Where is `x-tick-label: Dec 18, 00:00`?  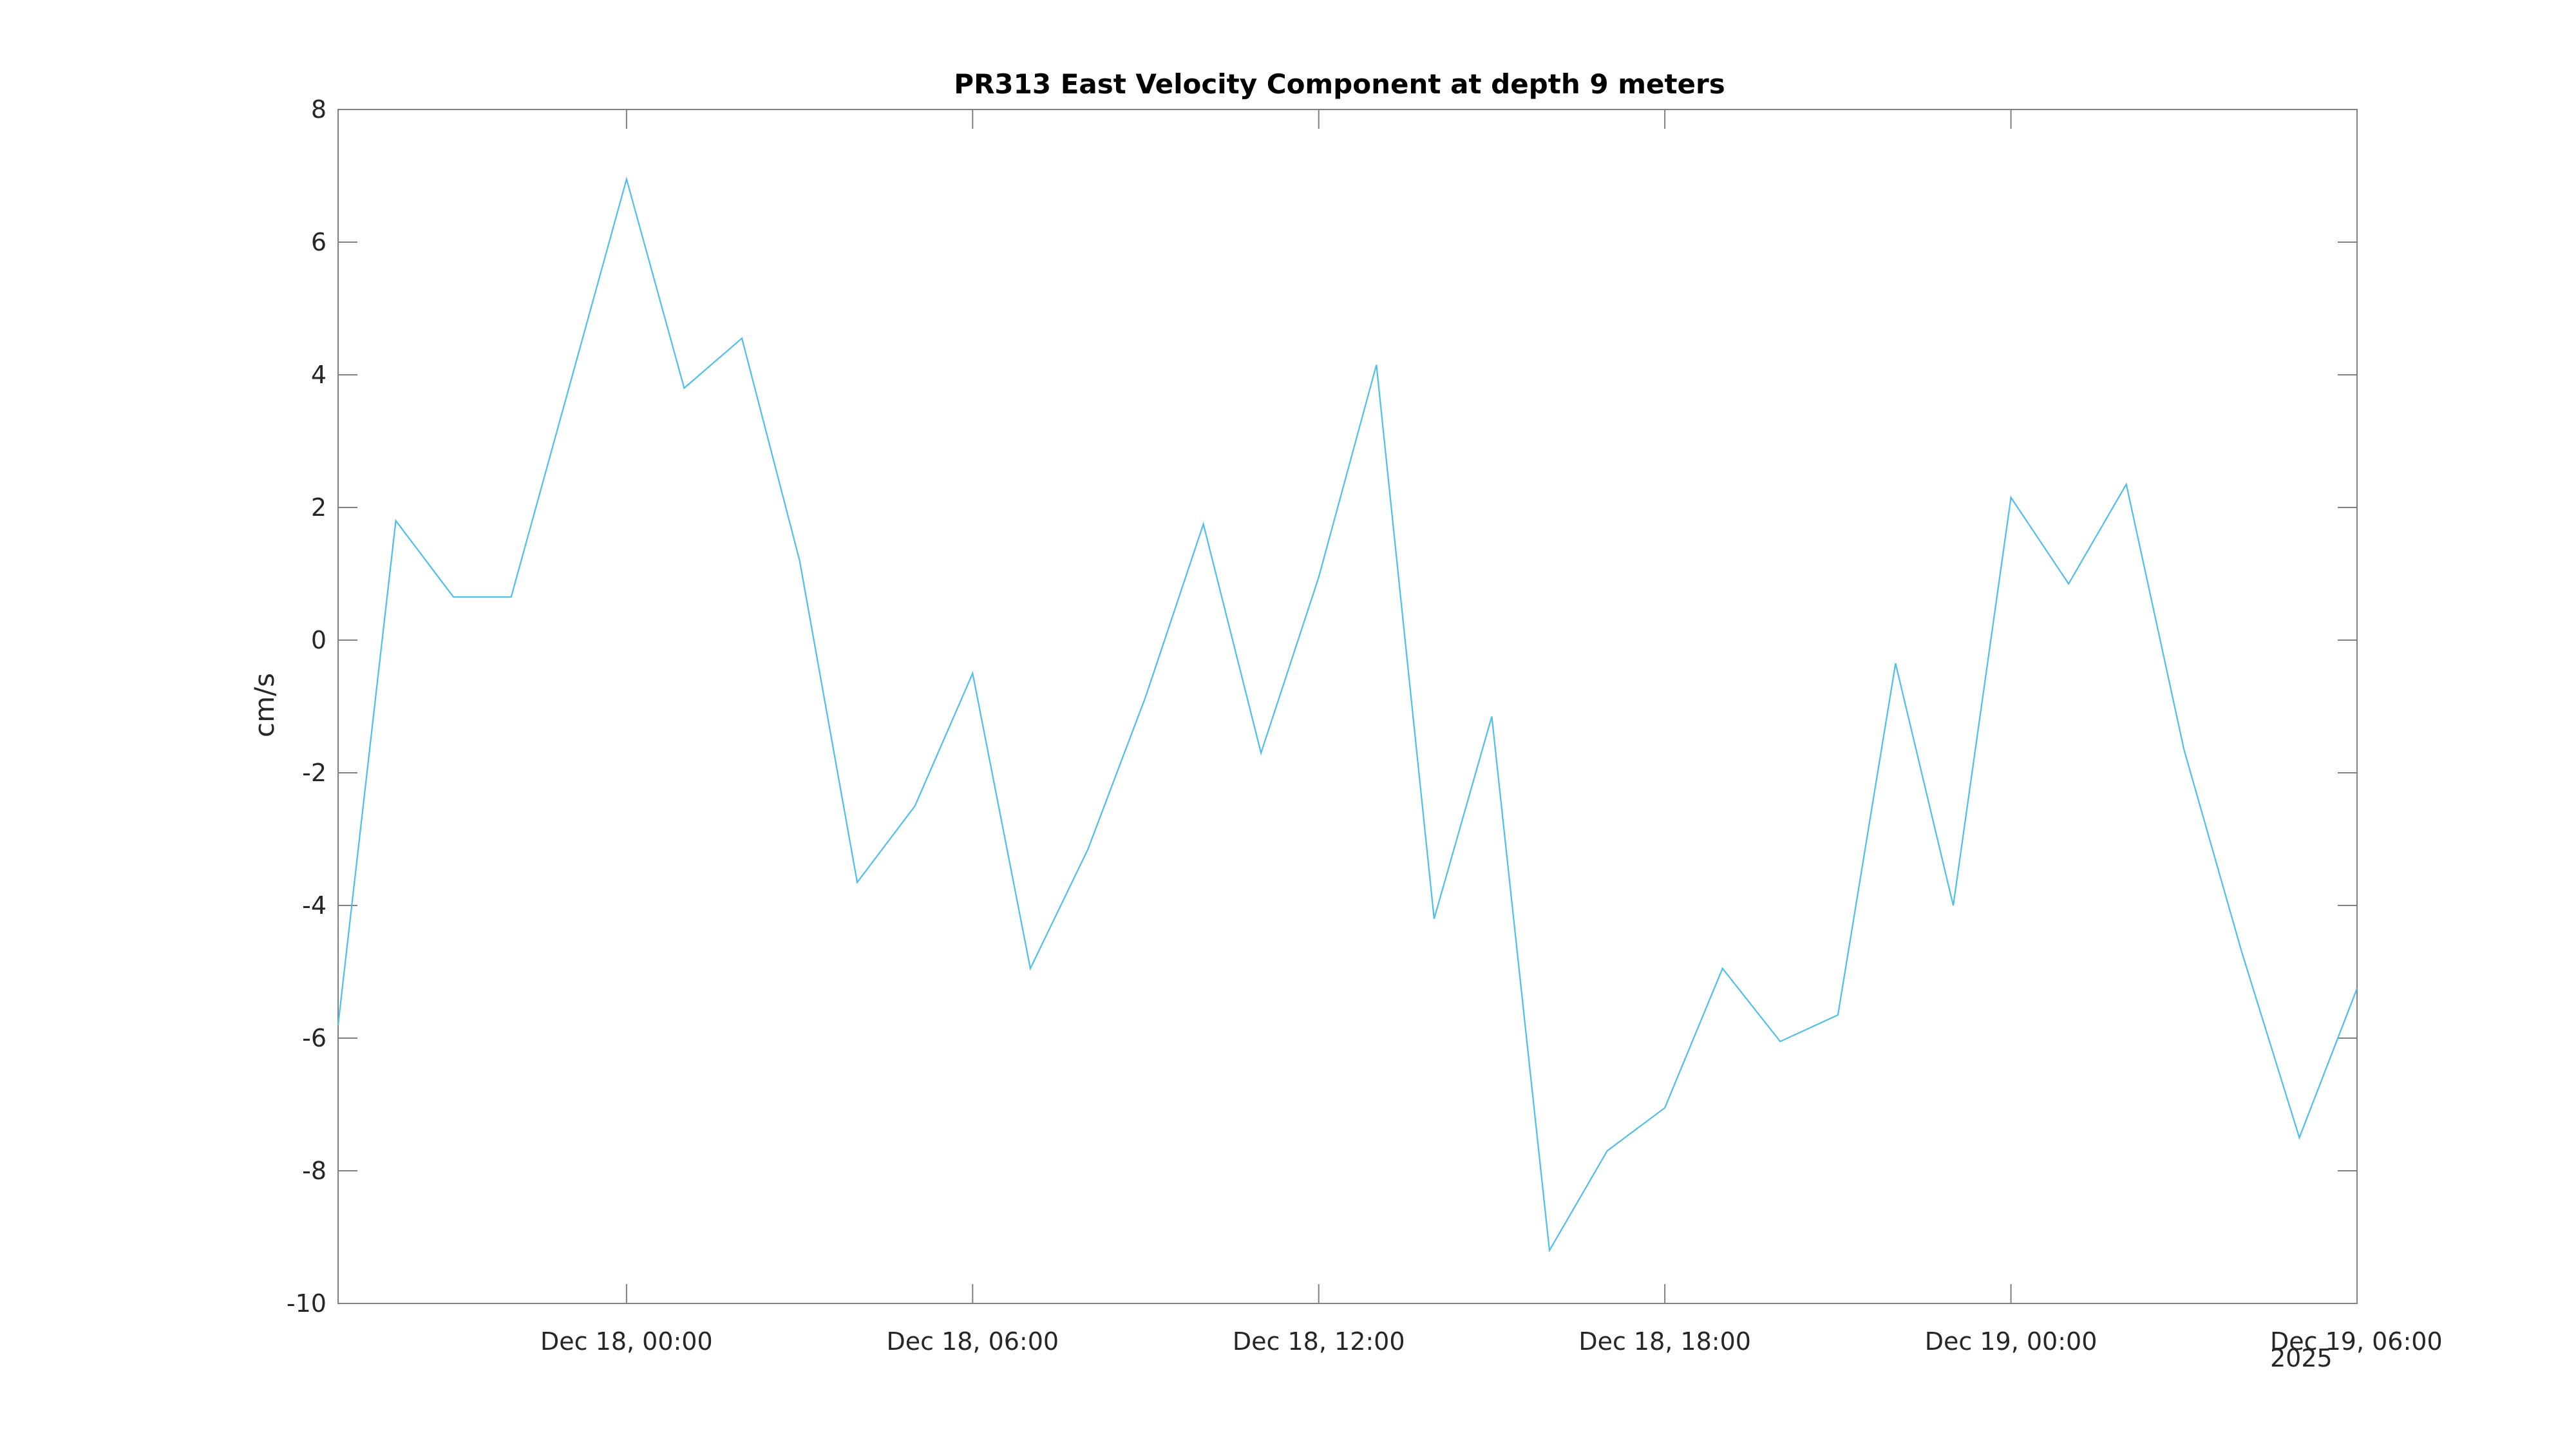
x-tick-label: Dec 18, 00:00 is located at coordinates (626, 1341).